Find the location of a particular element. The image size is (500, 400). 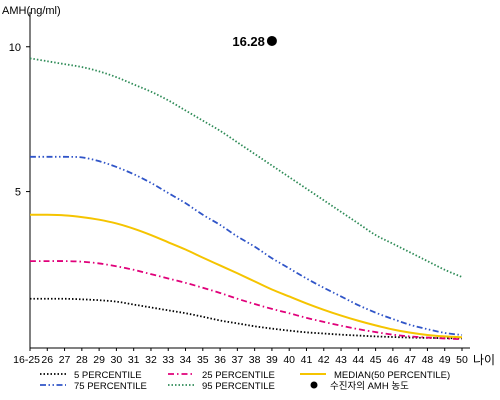

legend-marker-label: 수진자의 AMH 농도 is located at coordinates (369, 386).